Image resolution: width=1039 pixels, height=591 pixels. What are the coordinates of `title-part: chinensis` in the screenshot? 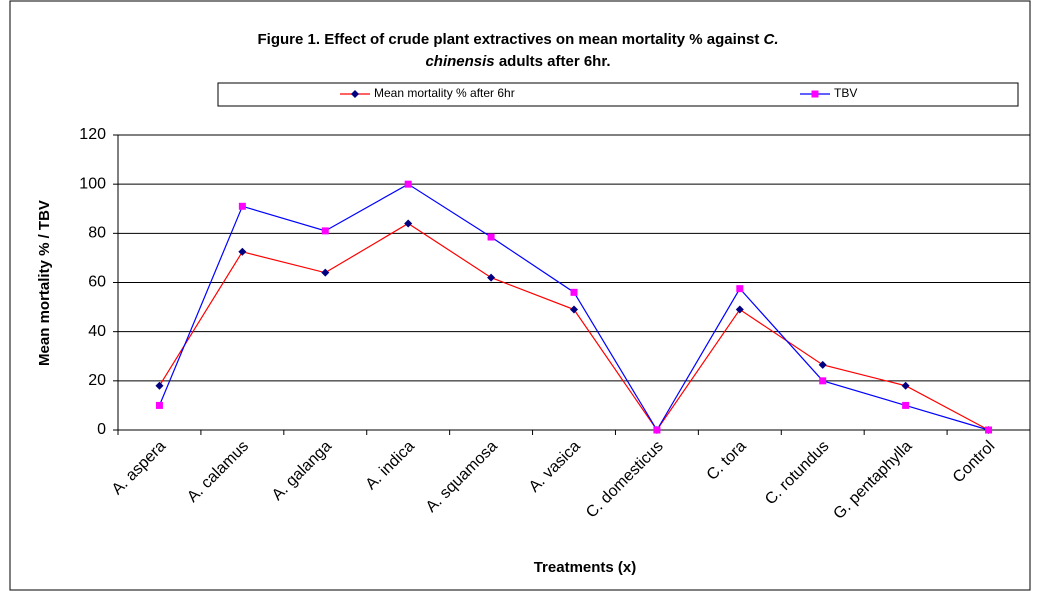 It's located at (459, 61).